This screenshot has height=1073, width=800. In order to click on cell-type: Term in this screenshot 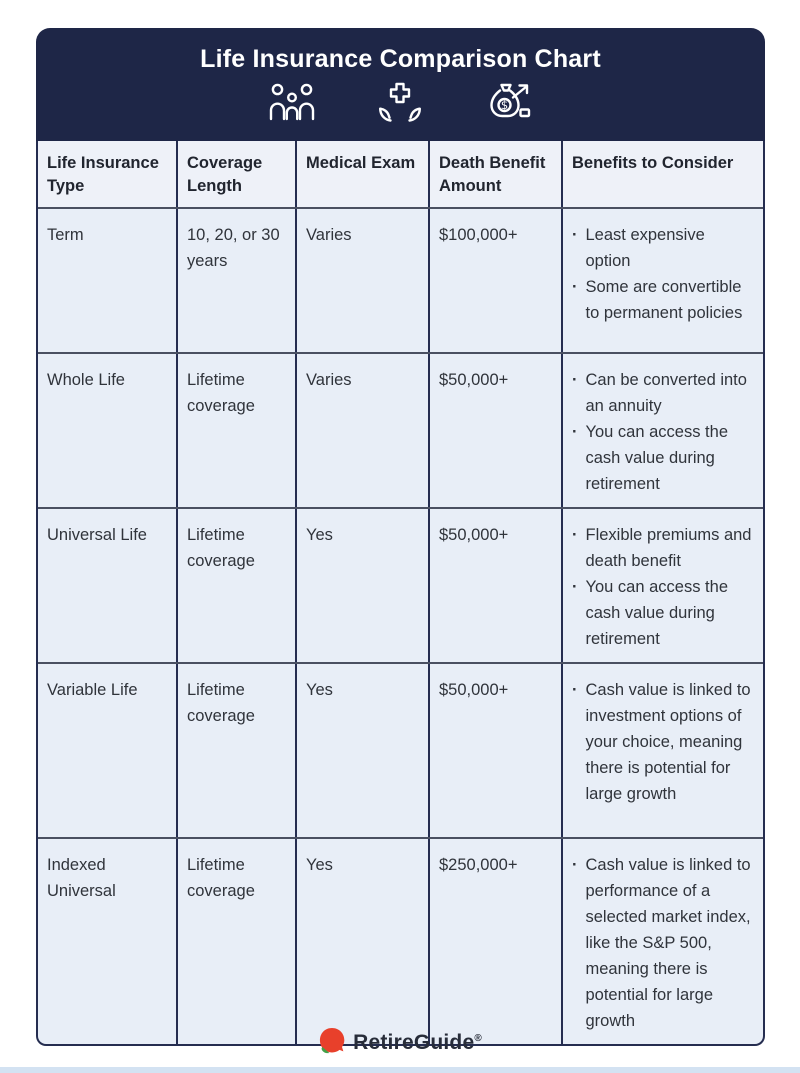, I will do `click(65, 235)`.